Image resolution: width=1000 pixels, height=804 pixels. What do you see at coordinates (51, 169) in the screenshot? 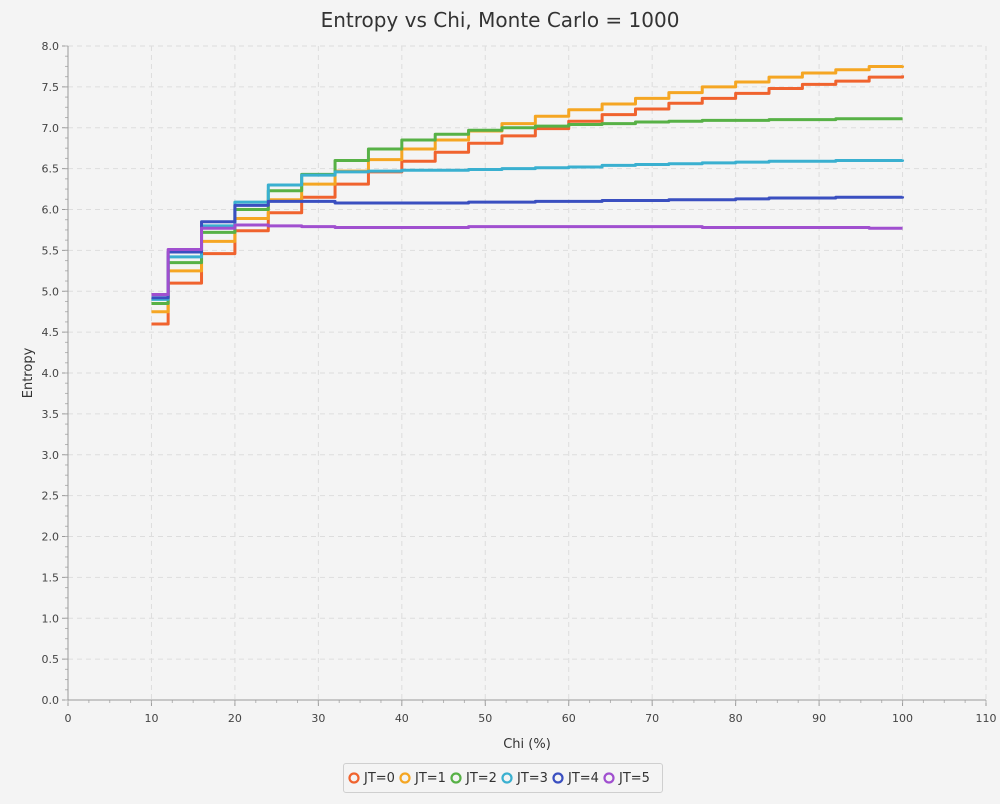
I see `y-tick-label: 6.5` at bounding box center [51, 169].